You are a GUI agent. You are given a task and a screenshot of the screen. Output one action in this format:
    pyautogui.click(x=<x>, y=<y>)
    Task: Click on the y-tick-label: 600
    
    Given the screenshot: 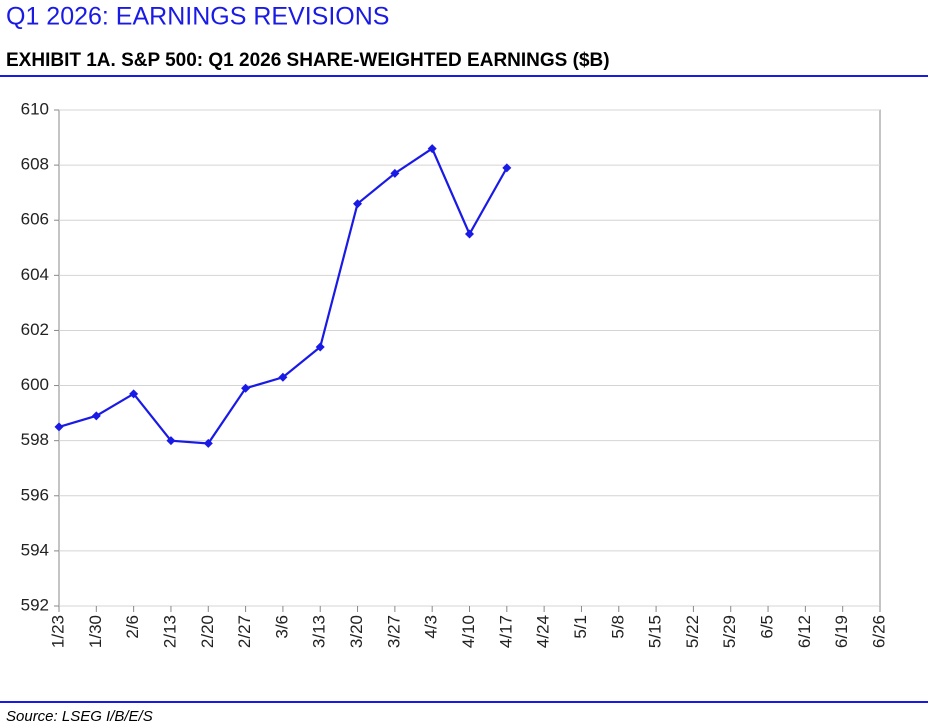 What is the action you would take?
    pyautogui.click(x=35, y=384)
    